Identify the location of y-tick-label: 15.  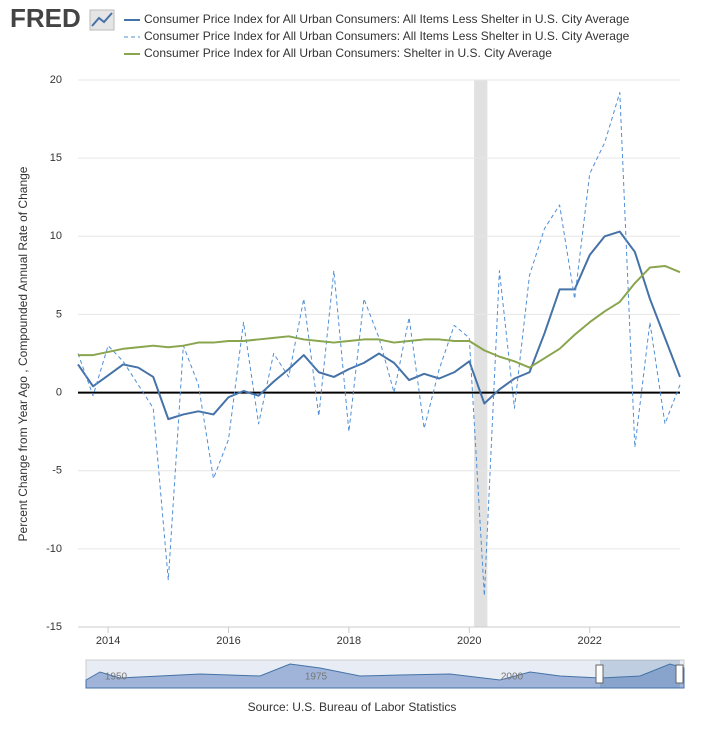
(56, 158).